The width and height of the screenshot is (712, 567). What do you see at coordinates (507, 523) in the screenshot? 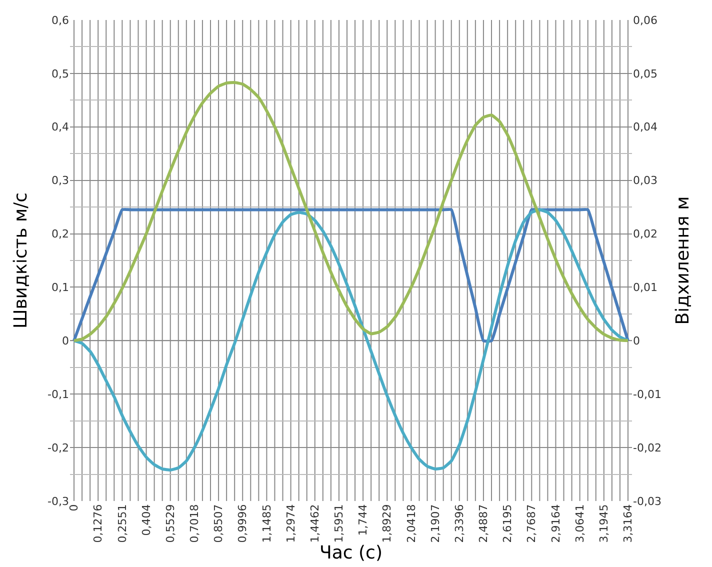
I see `x-tick-label: 2,6195` at bounding box center [507, 523].